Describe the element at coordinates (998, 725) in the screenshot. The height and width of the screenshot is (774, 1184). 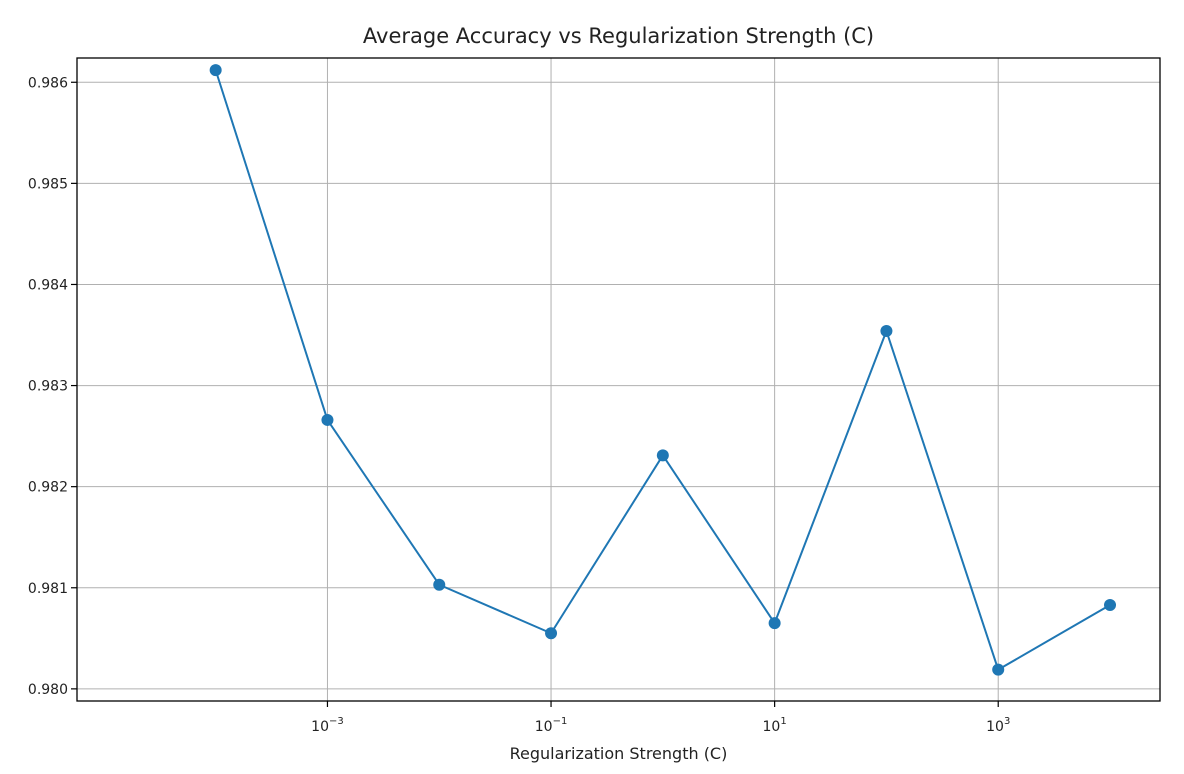
I see `x-tick-label: 10³` at that location.